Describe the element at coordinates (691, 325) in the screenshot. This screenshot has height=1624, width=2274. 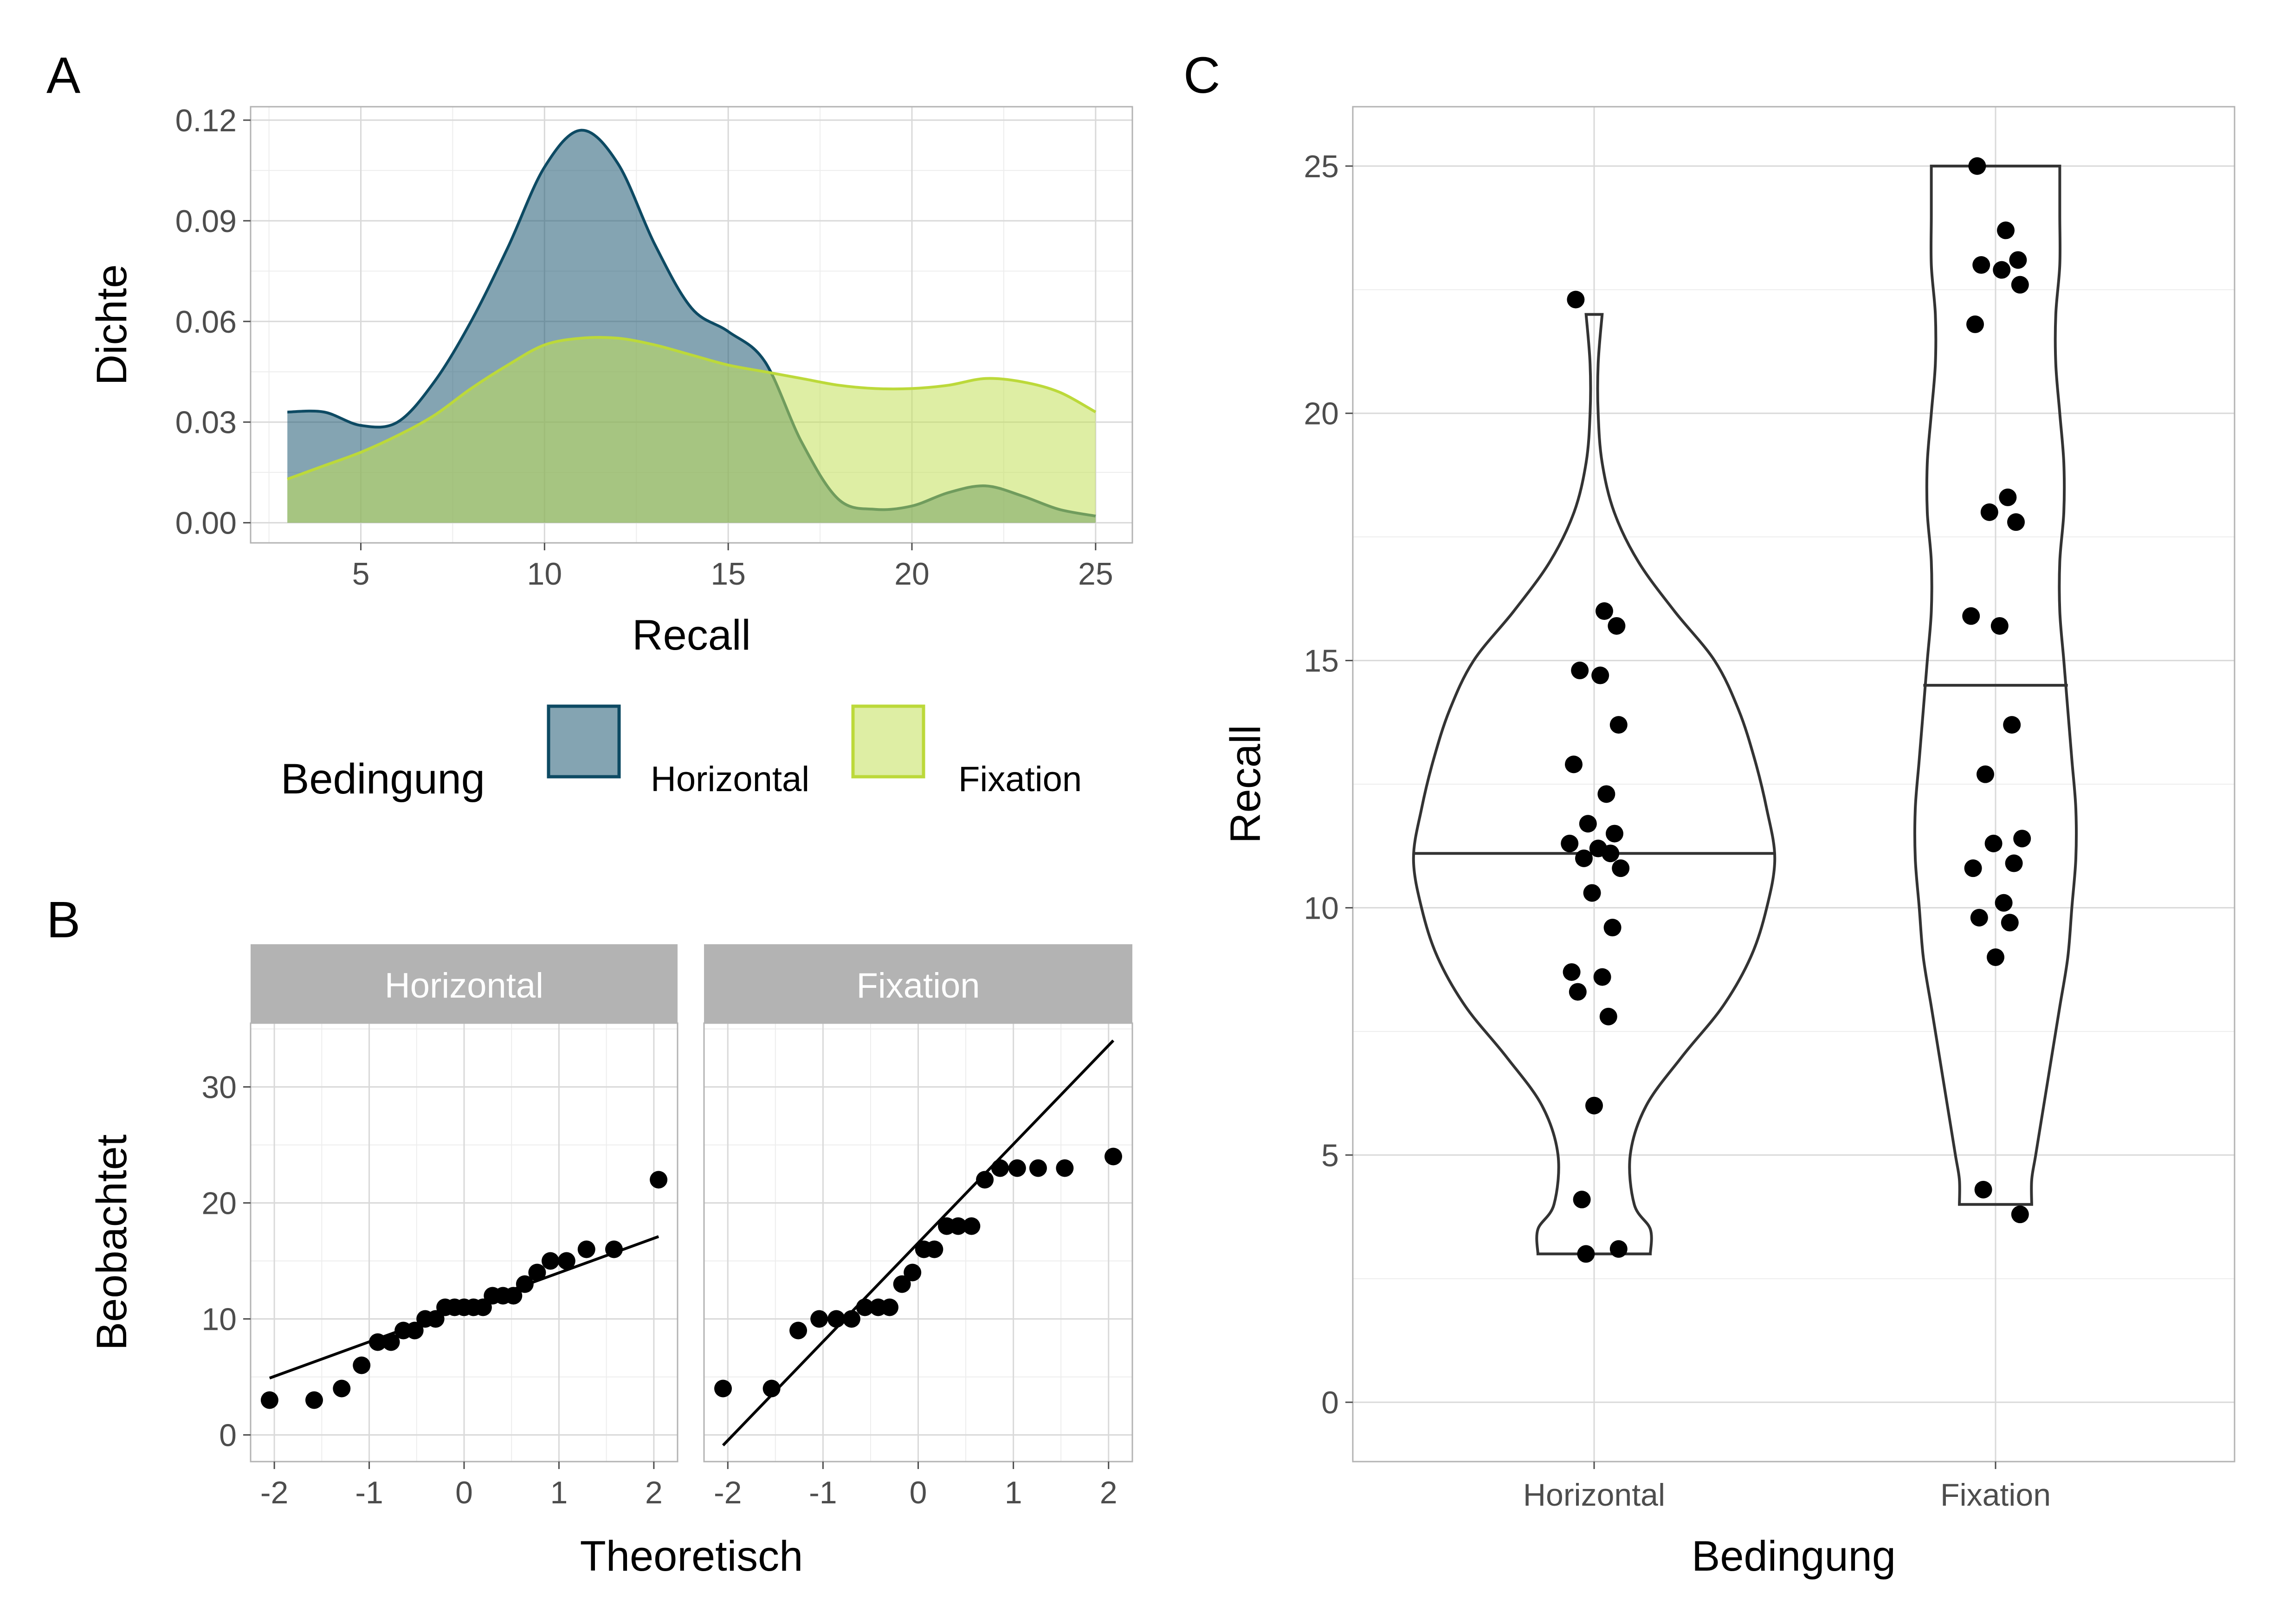
I see `panel-border` at that location.